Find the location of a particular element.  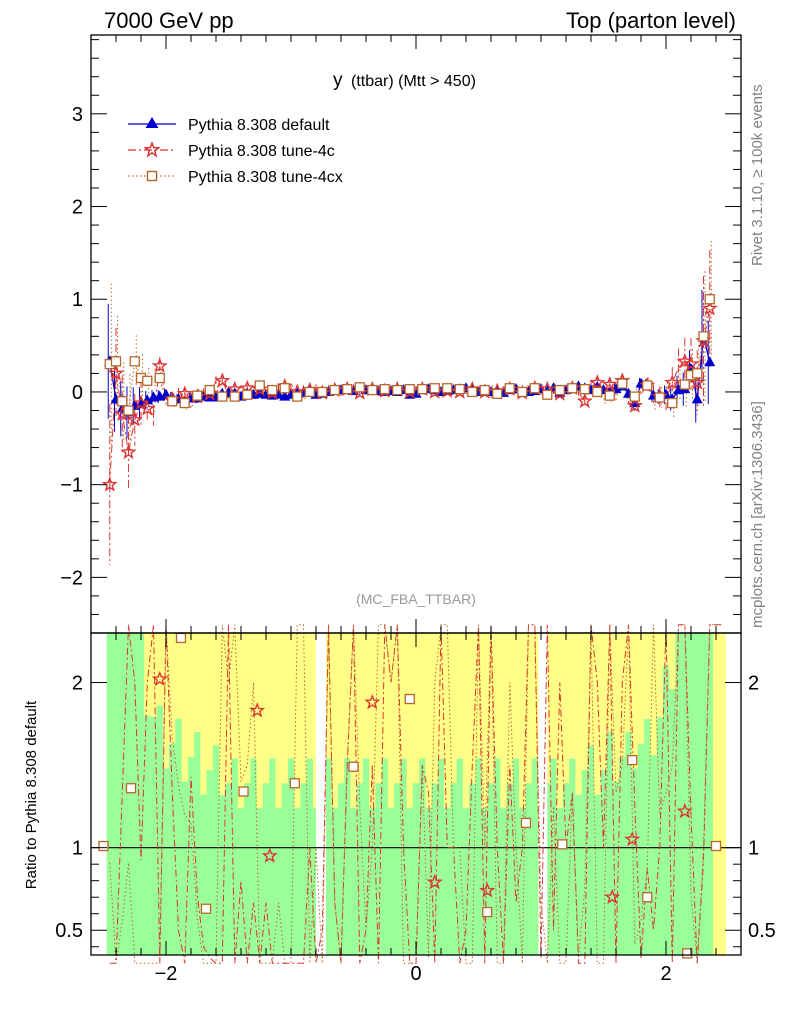

ratio-y-tick-label-left: 0.5 is located at coordinates (69, 931).